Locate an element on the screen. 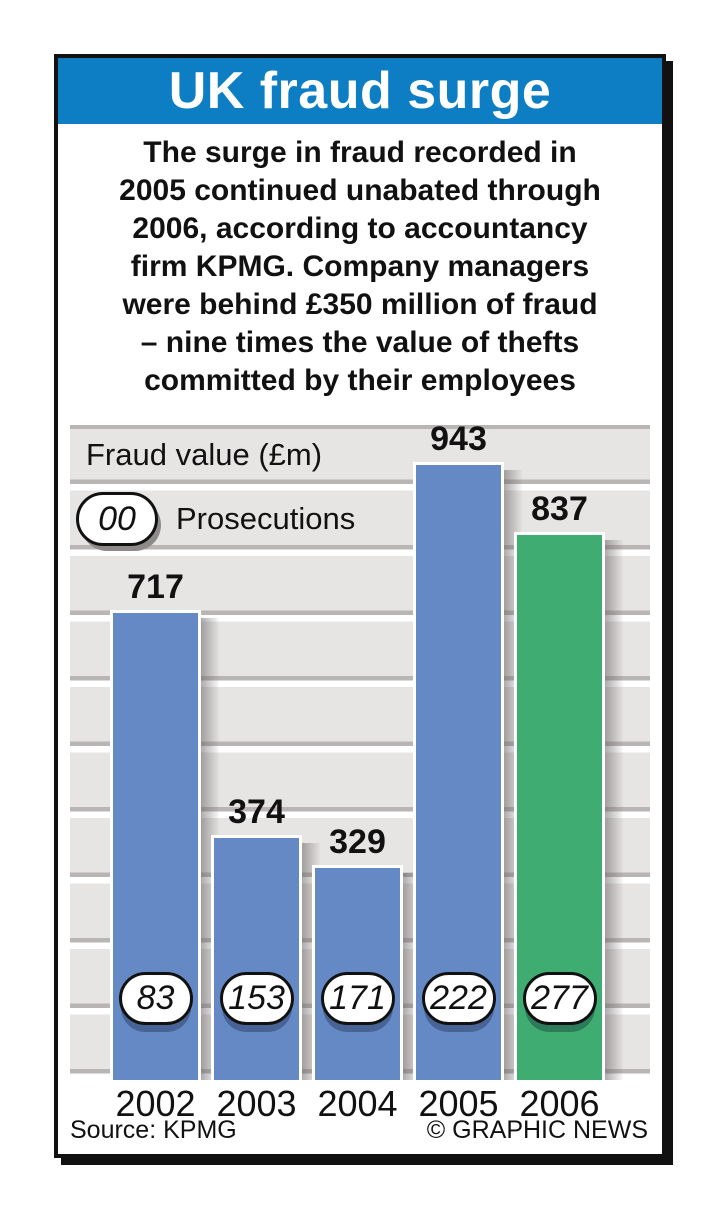 Image resolution: width=717 pixels, height=1213 pixels. chart-top-gridline is located at coordinates (360, 427).